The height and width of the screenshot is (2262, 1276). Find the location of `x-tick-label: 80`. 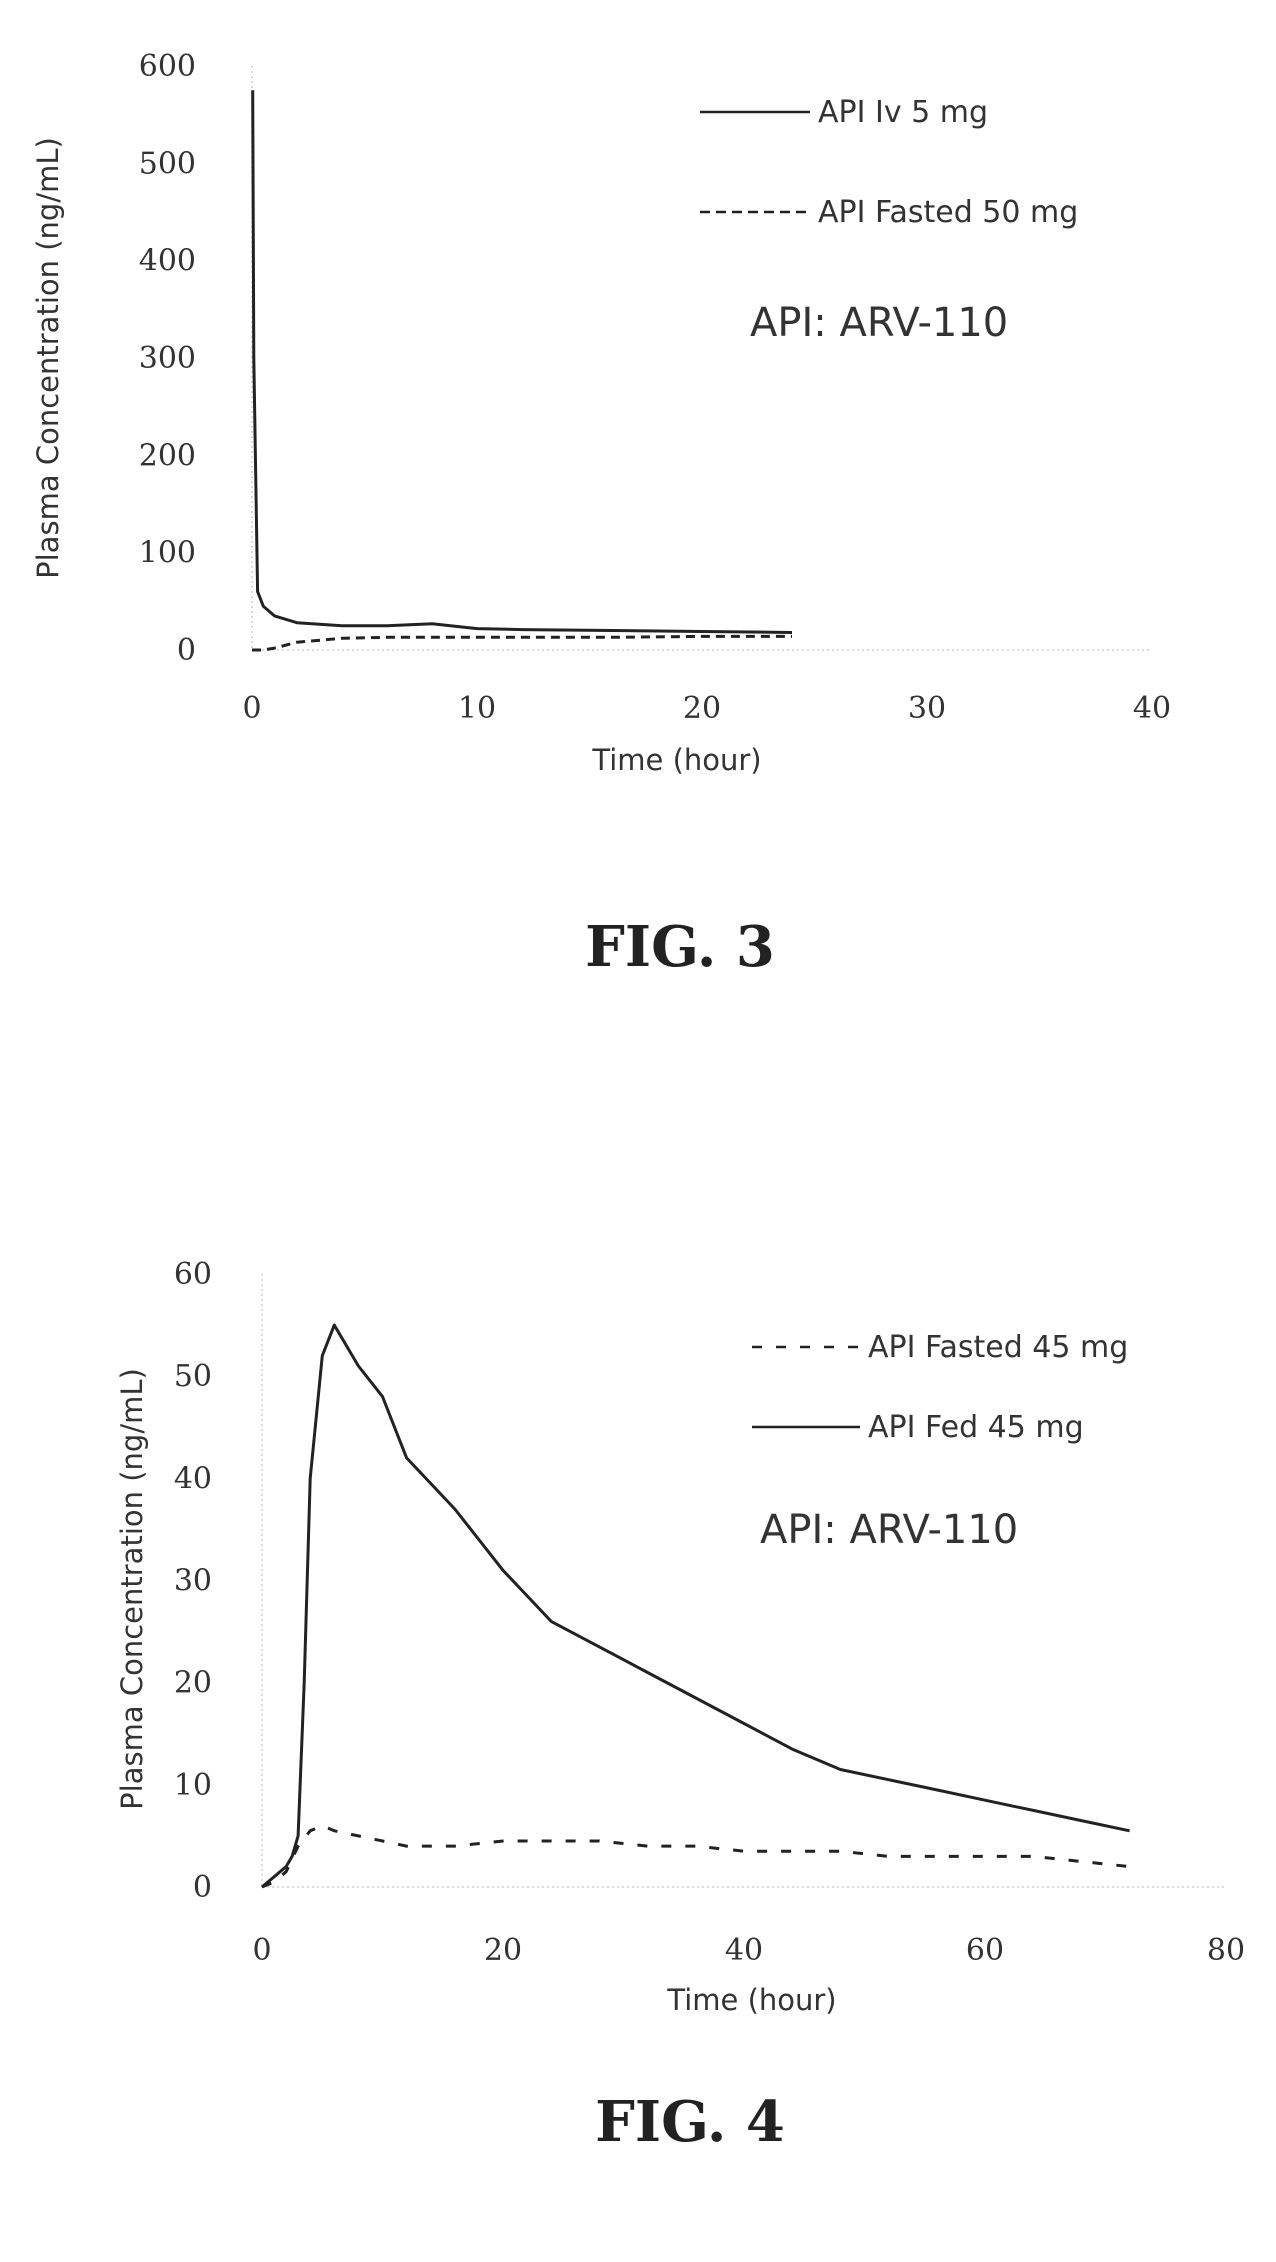

x-tick-label: 80 is located at coordinates (1226, 1950).